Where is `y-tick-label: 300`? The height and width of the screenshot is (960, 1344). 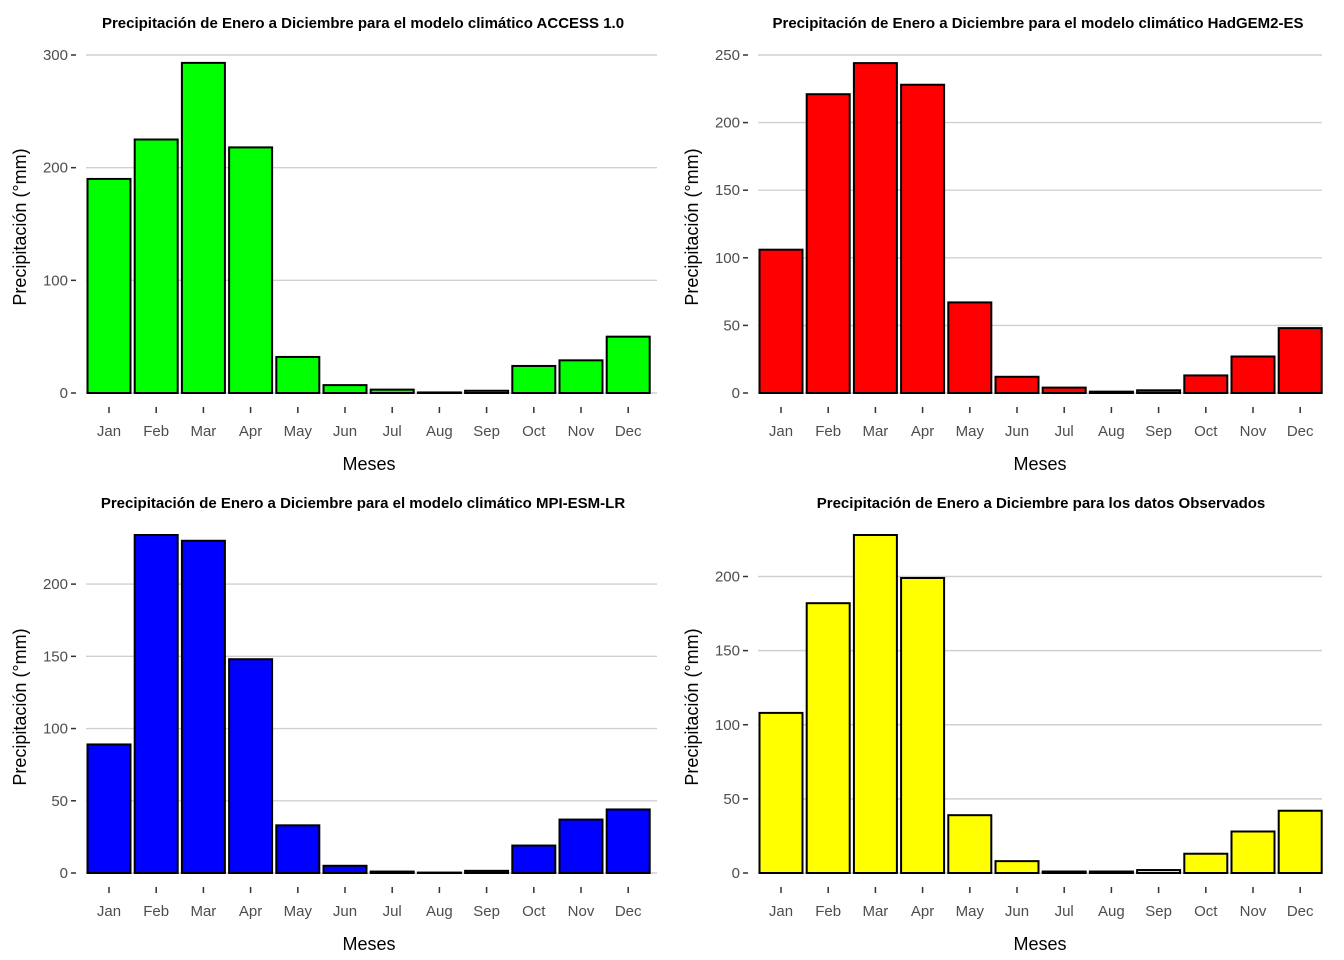
y-tick-label: 300 is located at coordinates (55, 55).